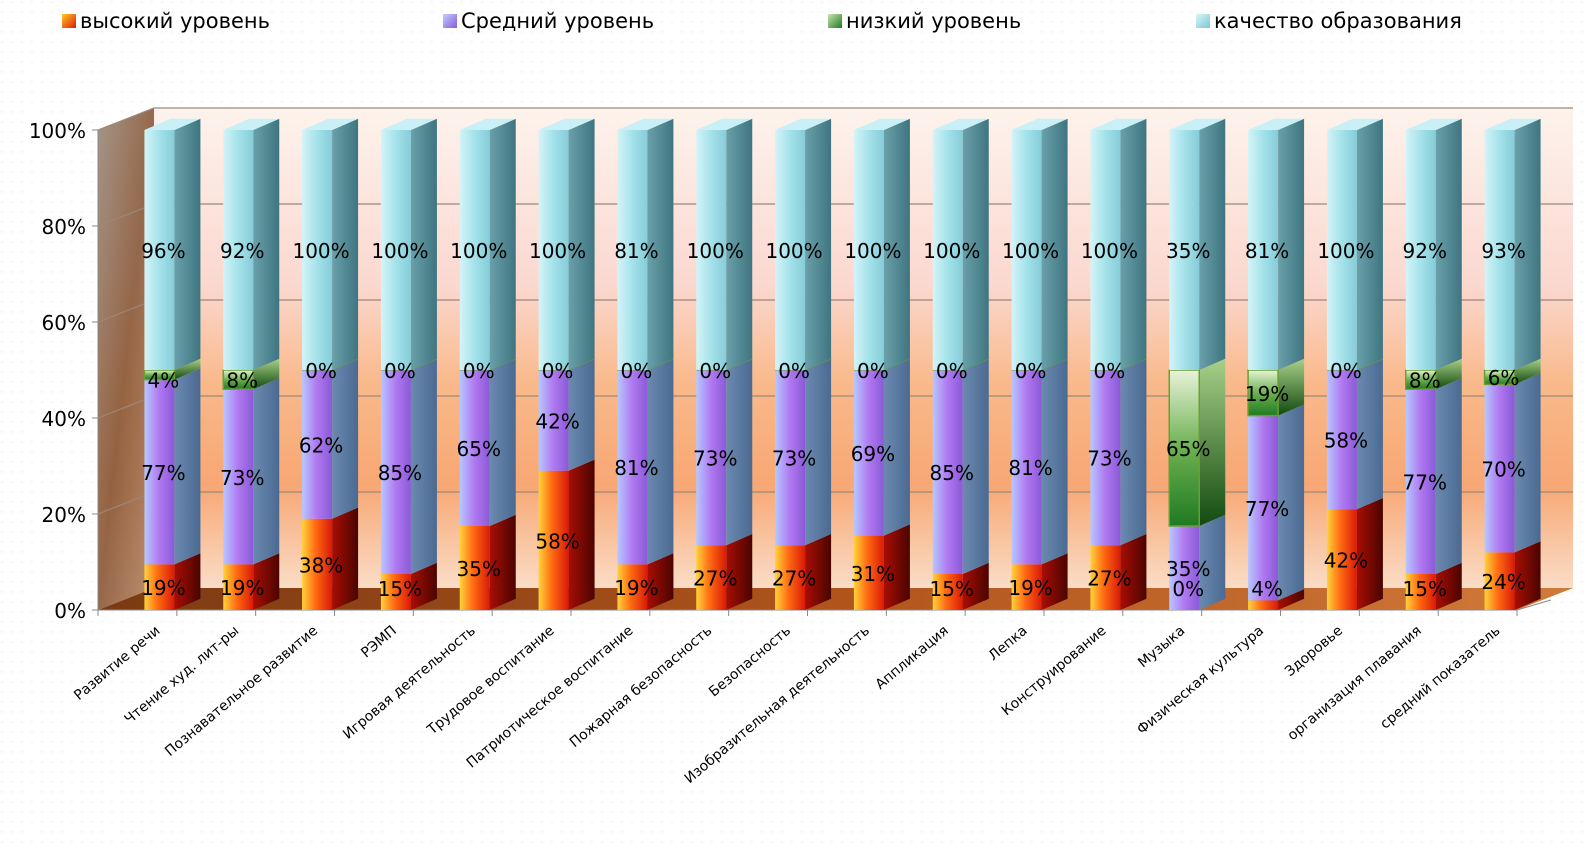 The width and height of the screenshot is (1587, 848). Describe the element at coordinates (163, 251) in the screenshot. I see `data-label: 96%` at that location.